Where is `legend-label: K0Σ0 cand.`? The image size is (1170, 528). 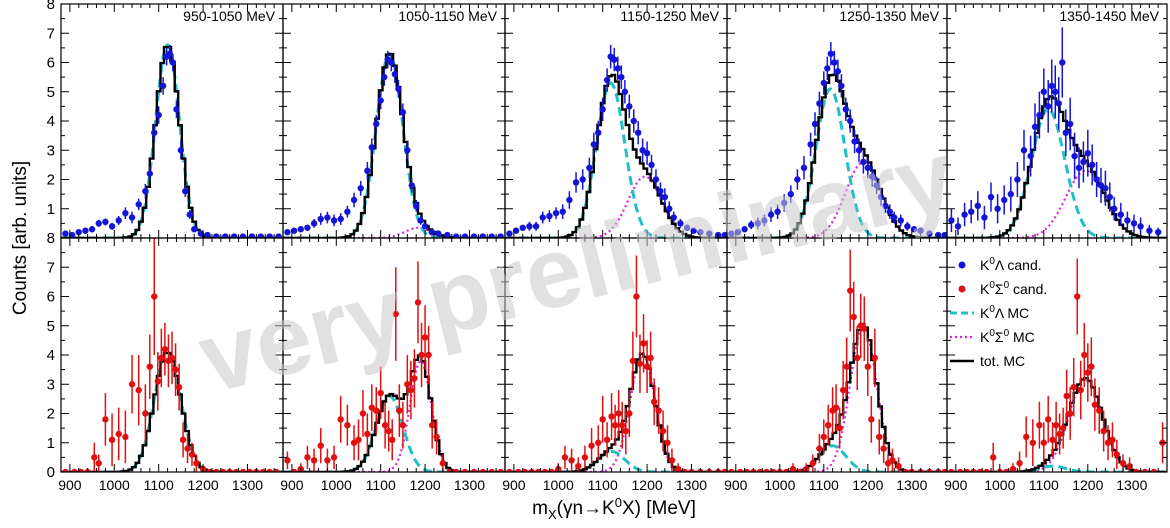
legend-label: K0Σ0 cand. is located at coordinates (1013, 288).